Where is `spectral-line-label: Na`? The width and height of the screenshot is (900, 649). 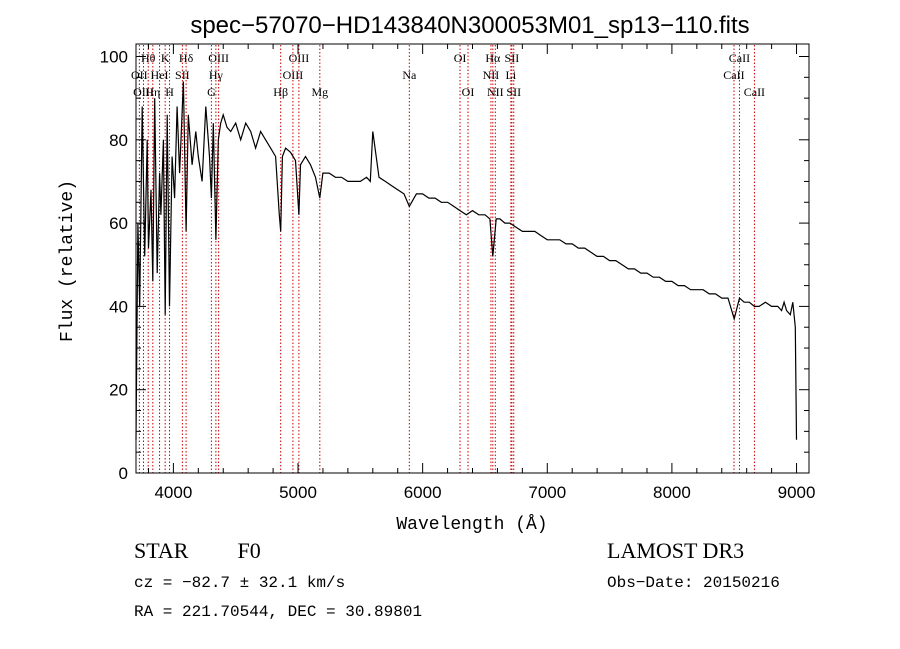 spectral-line-label: Na is located at coordinates (409, 75).